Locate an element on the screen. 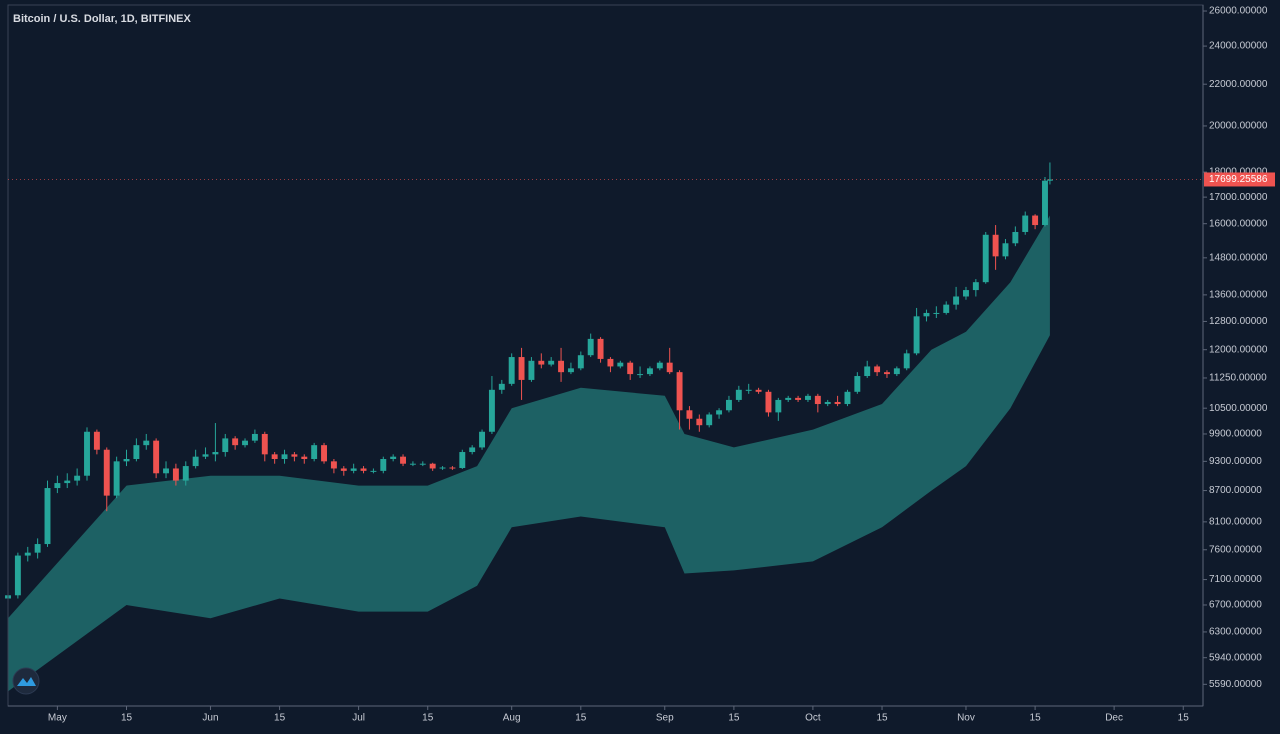 The height and width of the screenshot is (734, 1280). y-tick-label: 11250.00000 is located at coordinates (1238, 378).